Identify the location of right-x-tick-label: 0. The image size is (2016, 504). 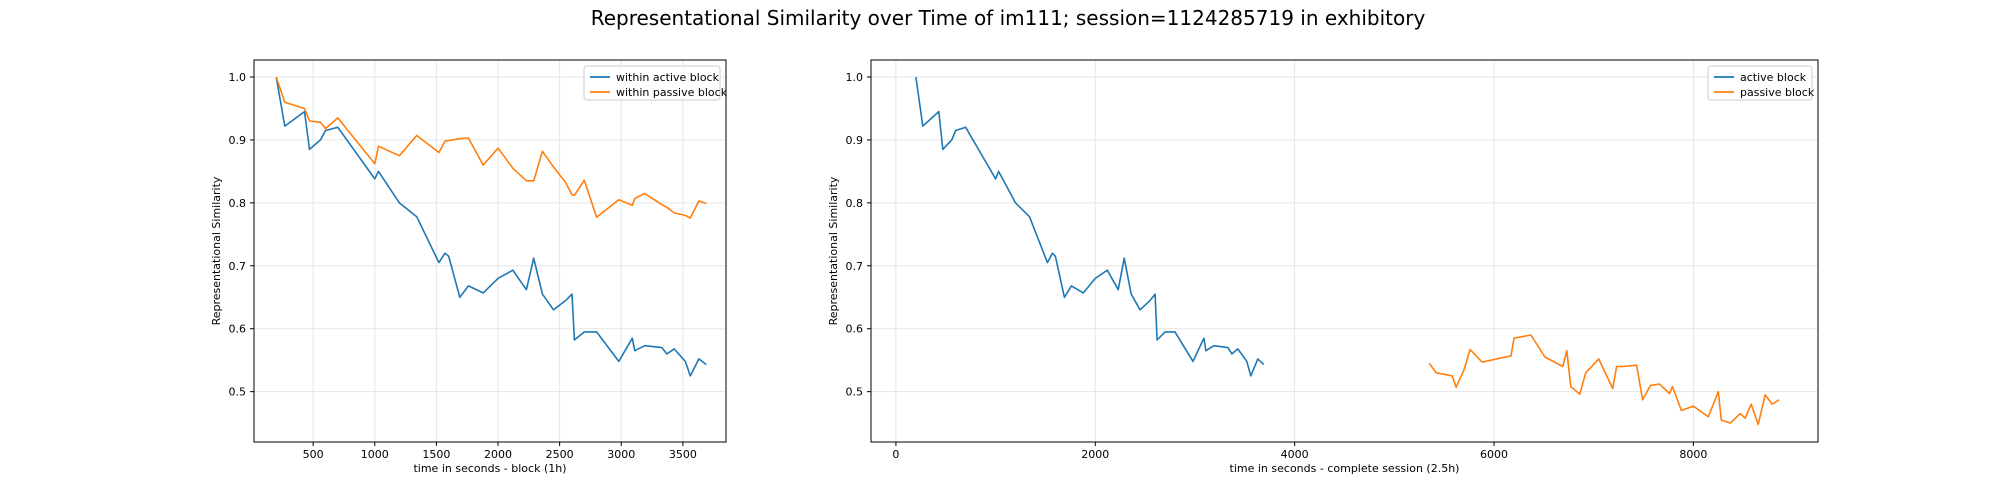
(895, 454).